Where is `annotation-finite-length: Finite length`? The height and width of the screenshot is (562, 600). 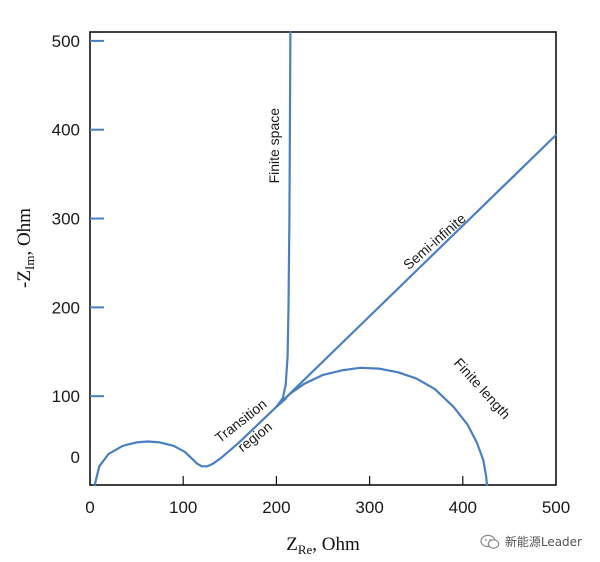
annotation-finite-length: Finite length is located at coordinates (482, 388).